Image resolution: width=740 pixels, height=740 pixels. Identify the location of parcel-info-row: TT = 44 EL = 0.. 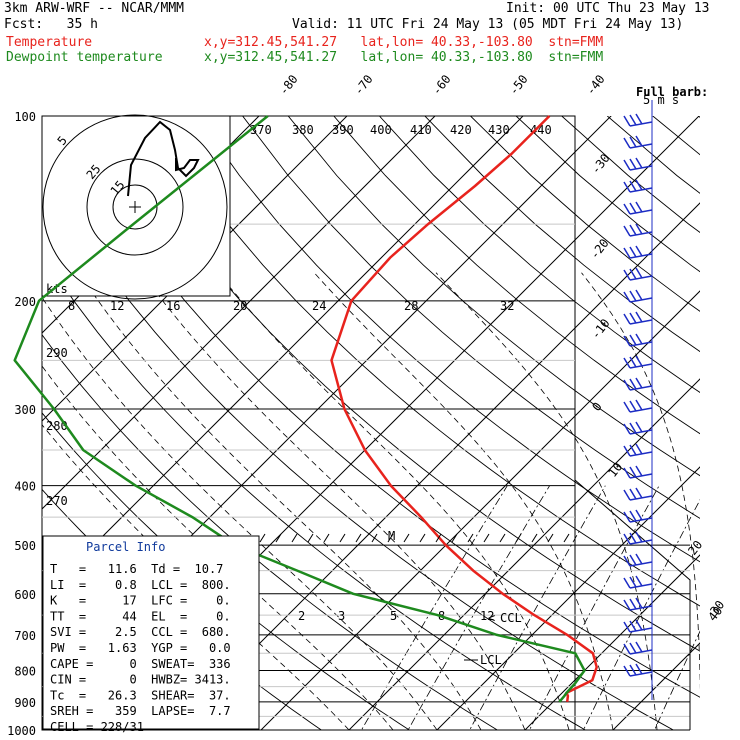
(140, 616).